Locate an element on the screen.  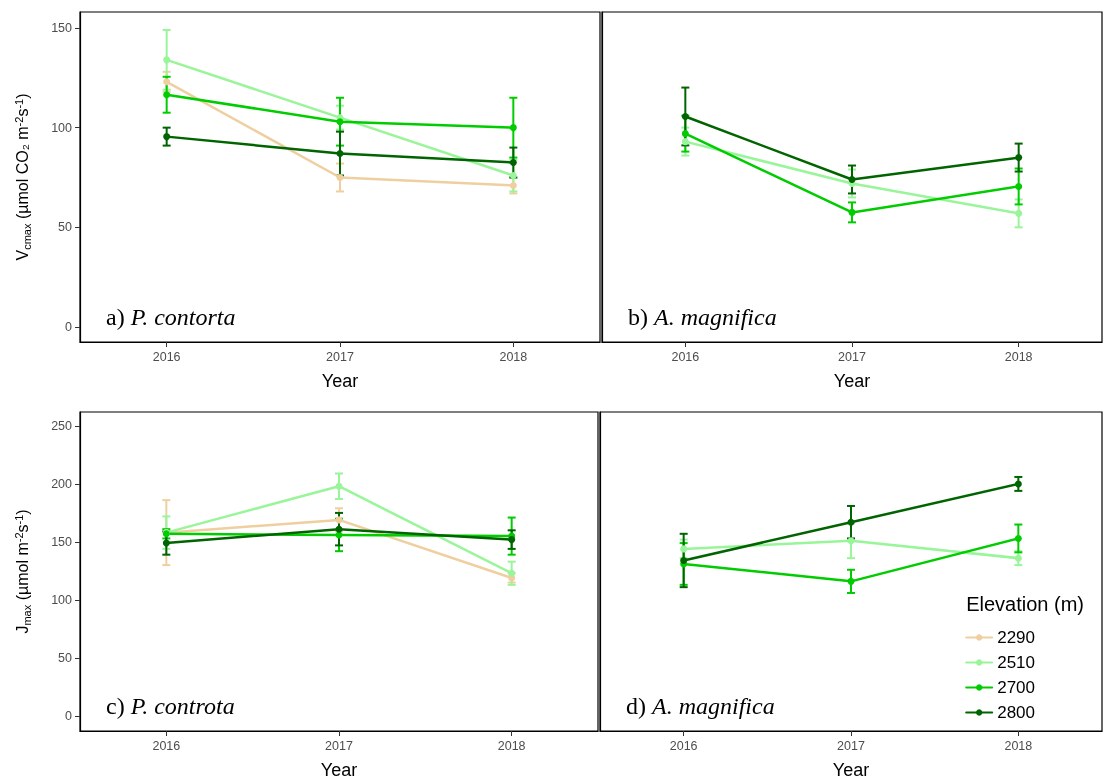
y-axis-title: Jmax (µmol m-2s-1) is located at coordinates (22, 571).